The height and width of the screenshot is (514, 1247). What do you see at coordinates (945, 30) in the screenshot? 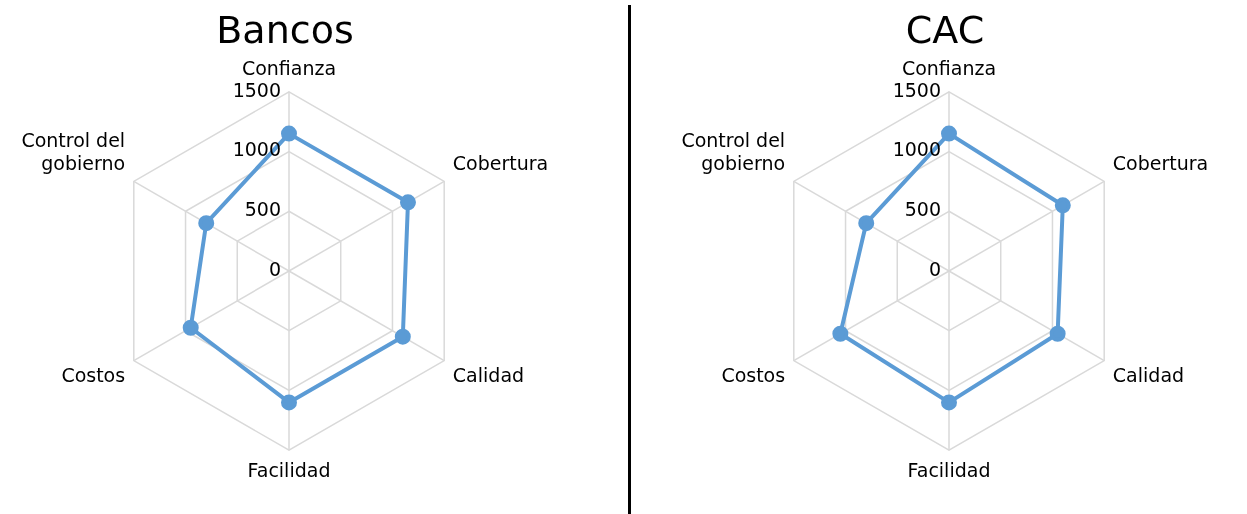
I see `chart-title: CAC` at bounding box center [945, 30].